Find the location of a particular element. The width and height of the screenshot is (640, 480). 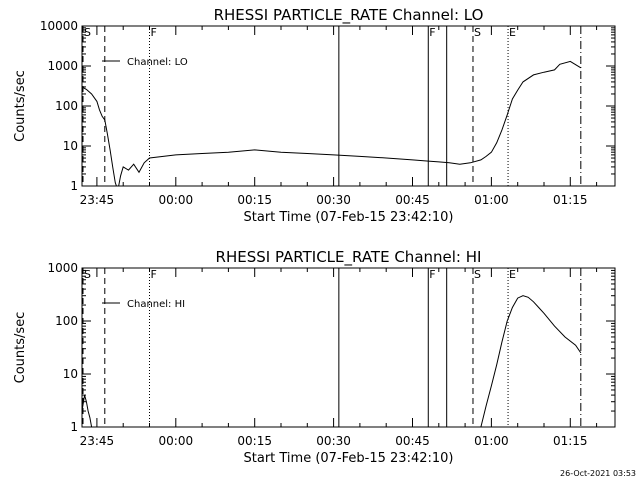

y-tick-label: 10000 is located at coordinates (59, 26).